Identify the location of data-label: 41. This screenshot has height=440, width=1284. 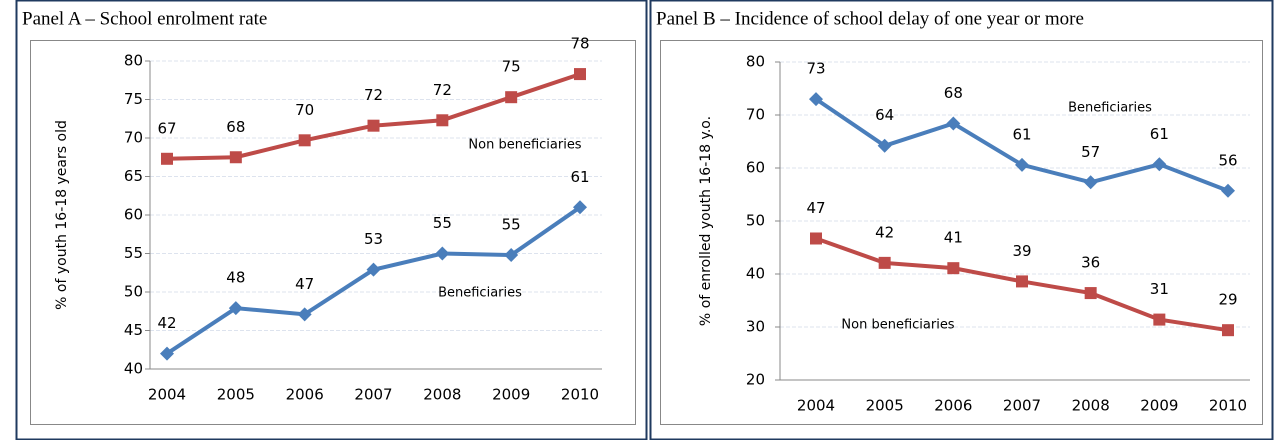
(953, 238).